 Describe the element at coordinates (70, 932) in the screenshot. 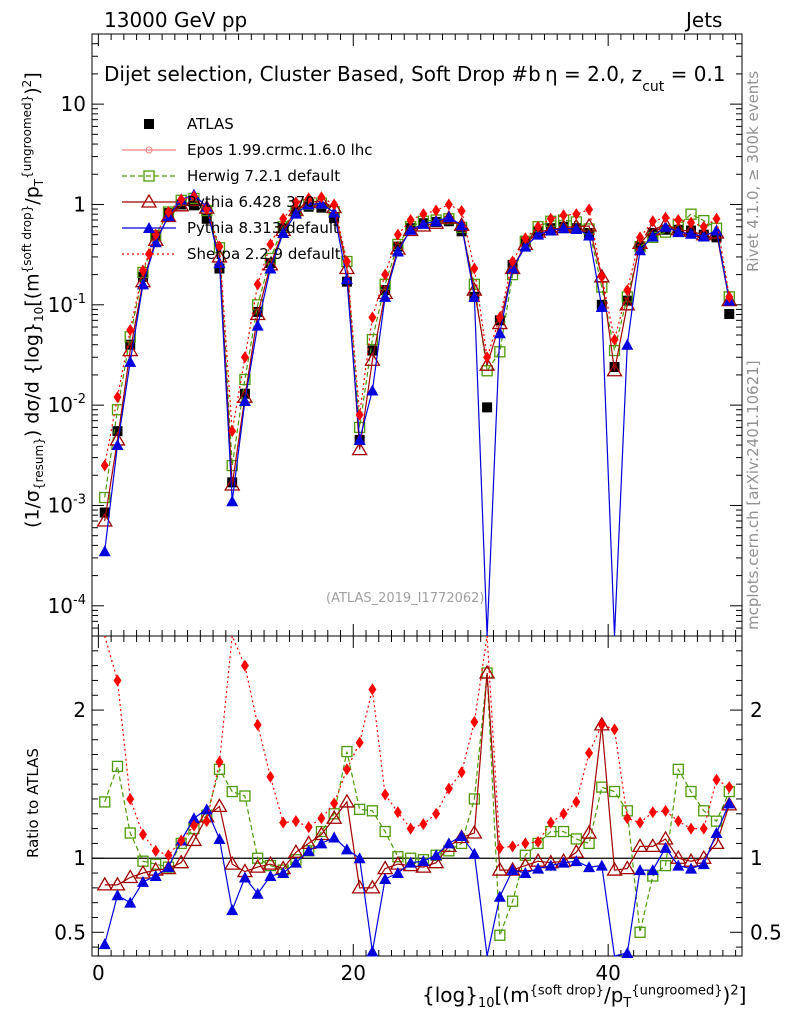

I see `ratio-y-tick-label: 0.5` at that location.